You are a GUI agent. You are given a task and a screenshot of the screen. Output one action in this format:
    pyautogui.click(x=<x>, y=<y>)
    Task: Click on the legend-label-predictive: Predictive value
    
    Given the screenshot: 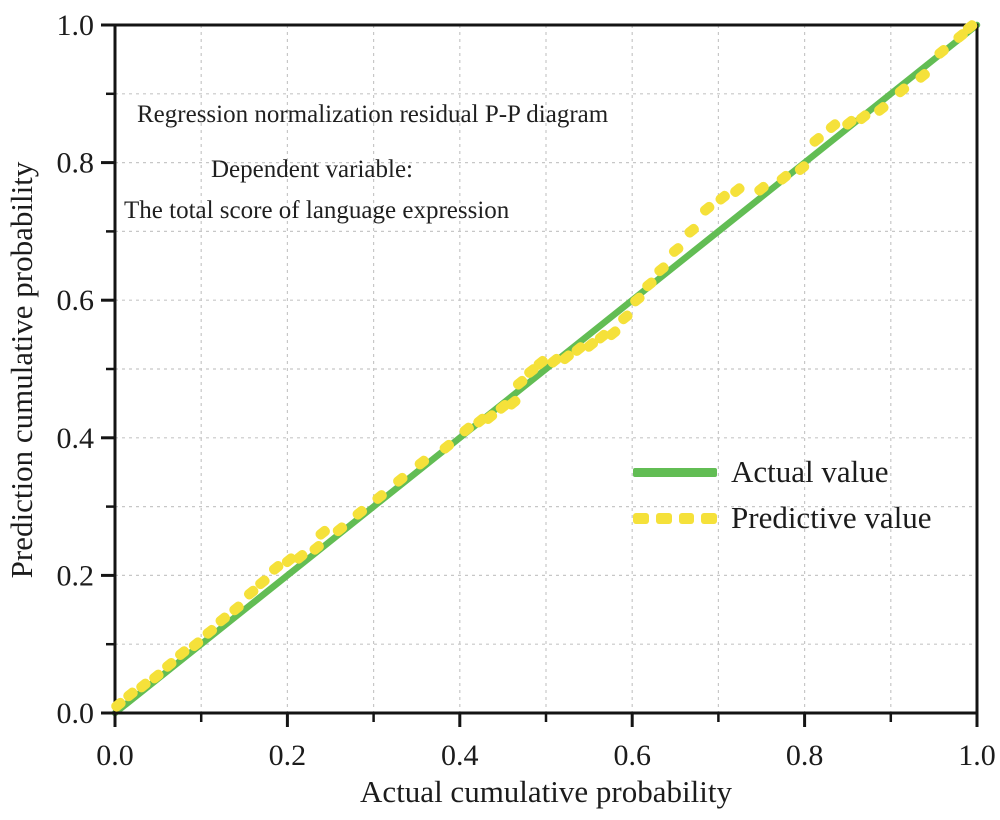 What is the action you would take?
    pyautogui.click(x=831, y=517)
    